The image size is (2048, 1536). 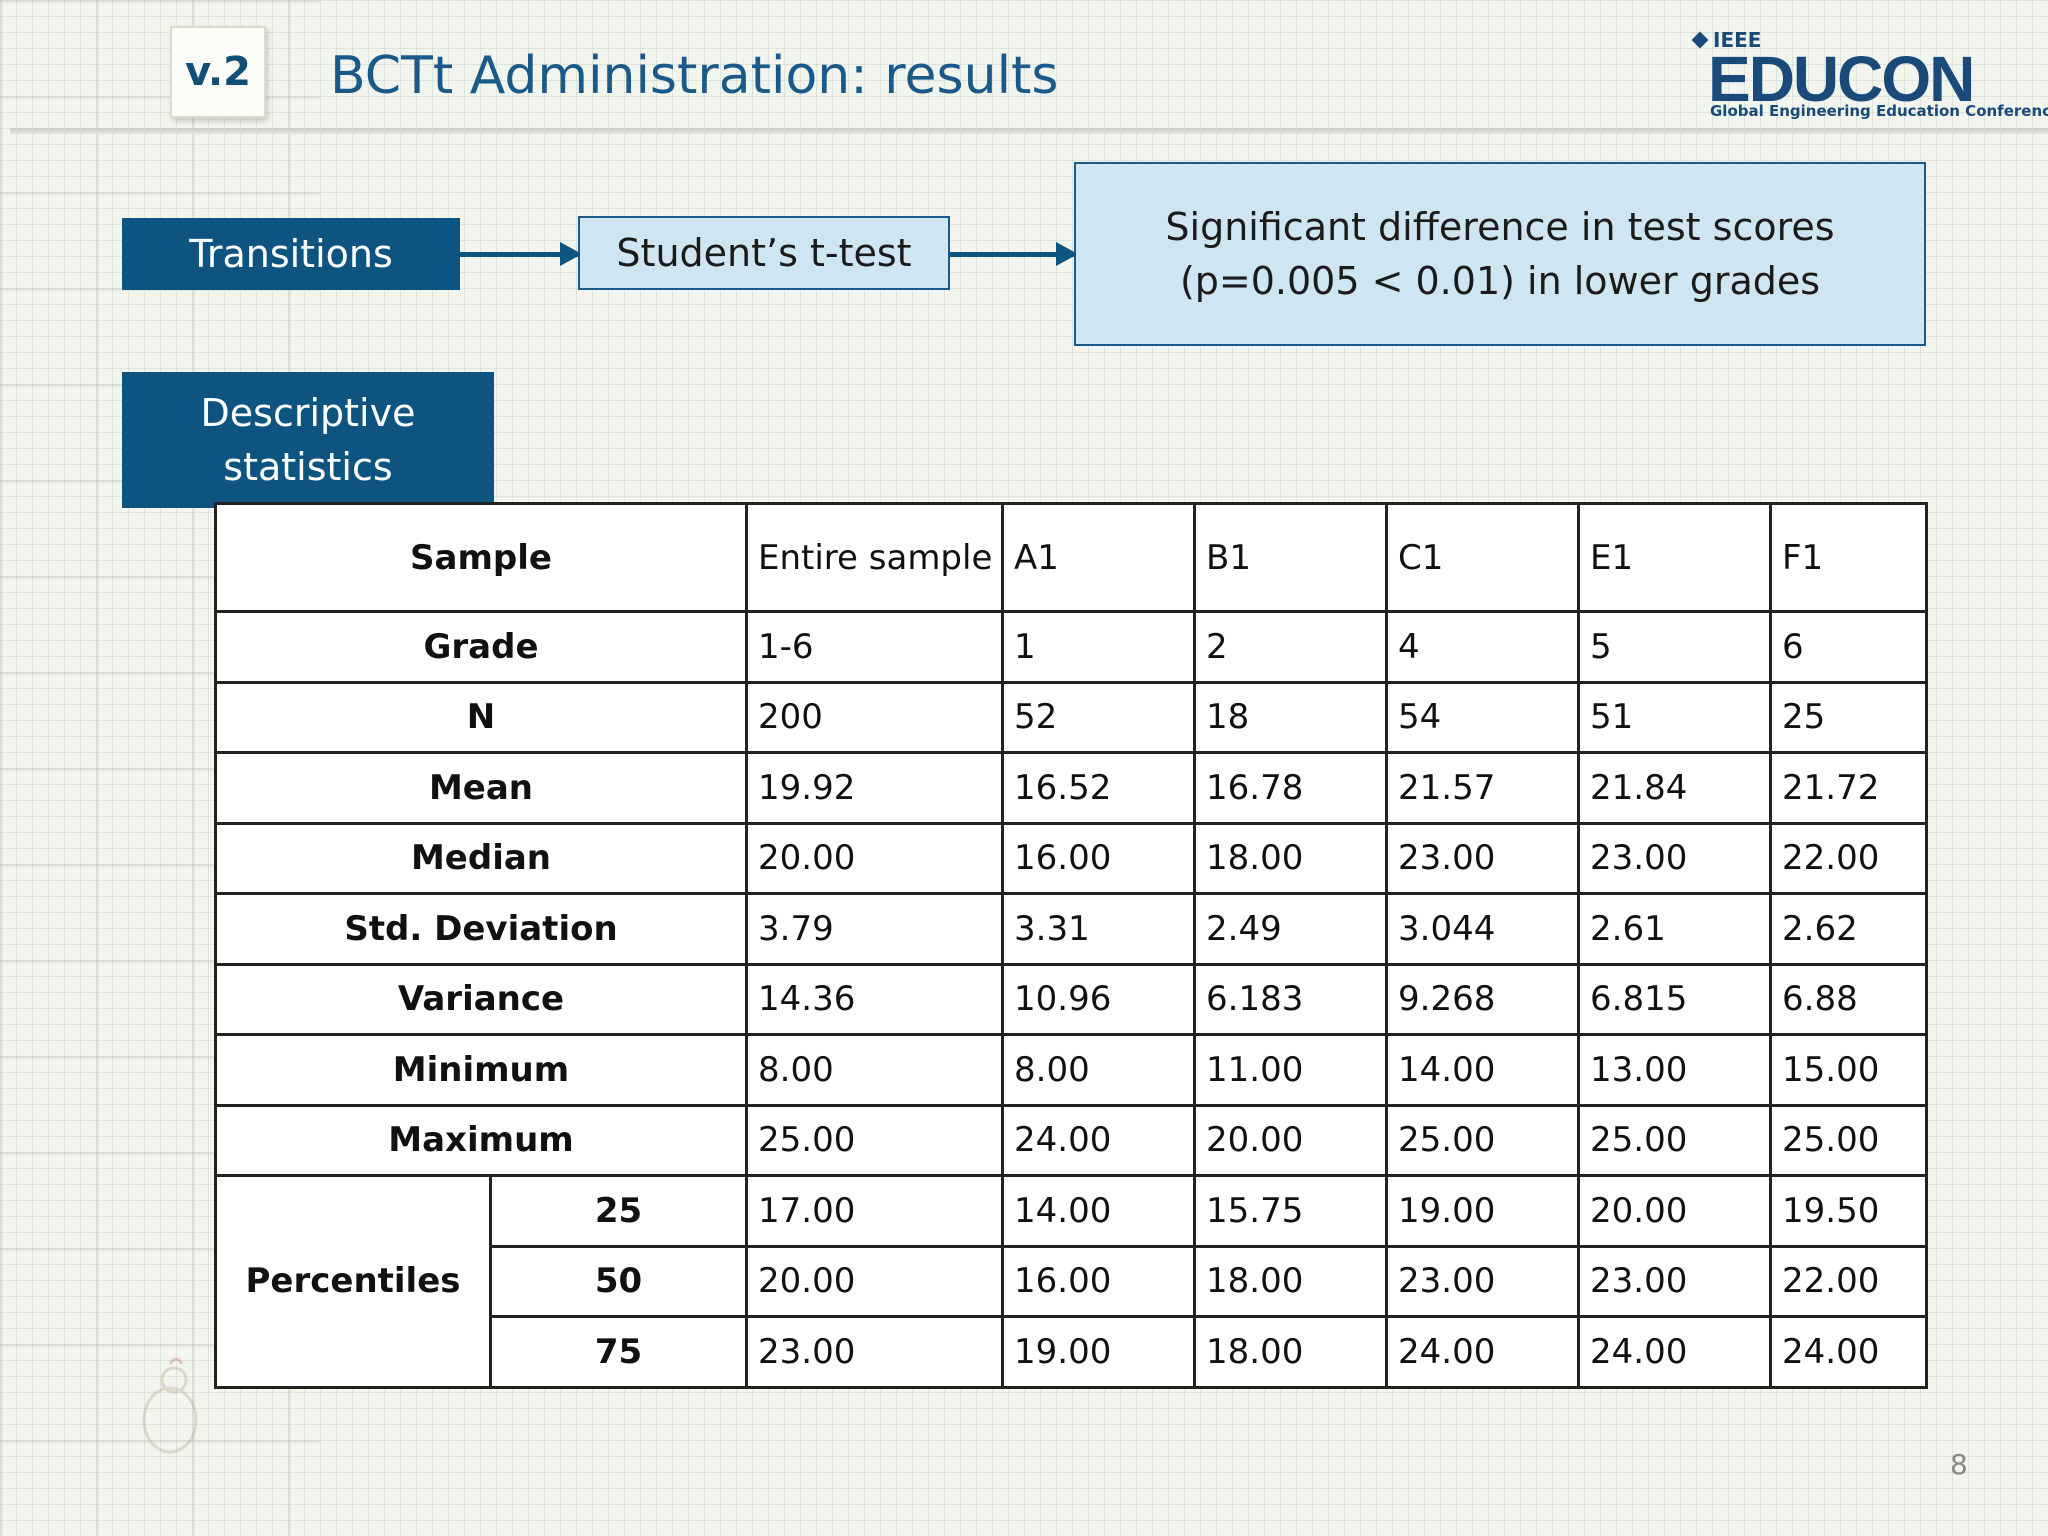 What do you see at coordinates (1098, 788) in the screenshot?
I see `table-cell: 16.52` at bounding box center [1098, 788].